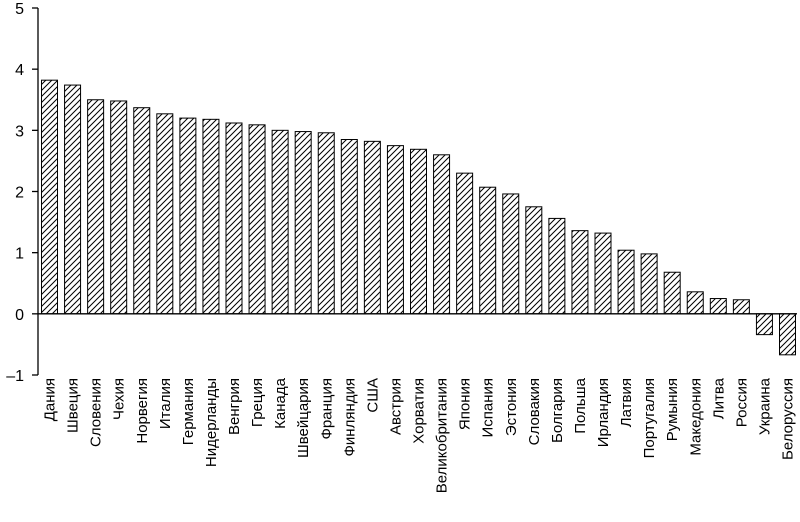  What do you see at coordinates (695, 417) in the screenshot?
I see `category-label: Македония` at bounding box center [695, 417].